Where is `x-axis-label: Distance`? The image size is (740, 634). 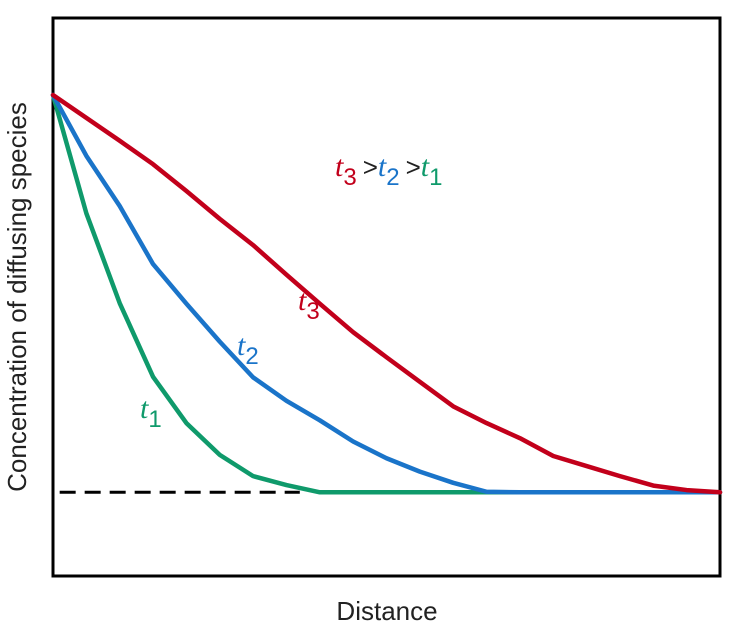 x-axis-label: Distance is located at coordinates (386, 611).